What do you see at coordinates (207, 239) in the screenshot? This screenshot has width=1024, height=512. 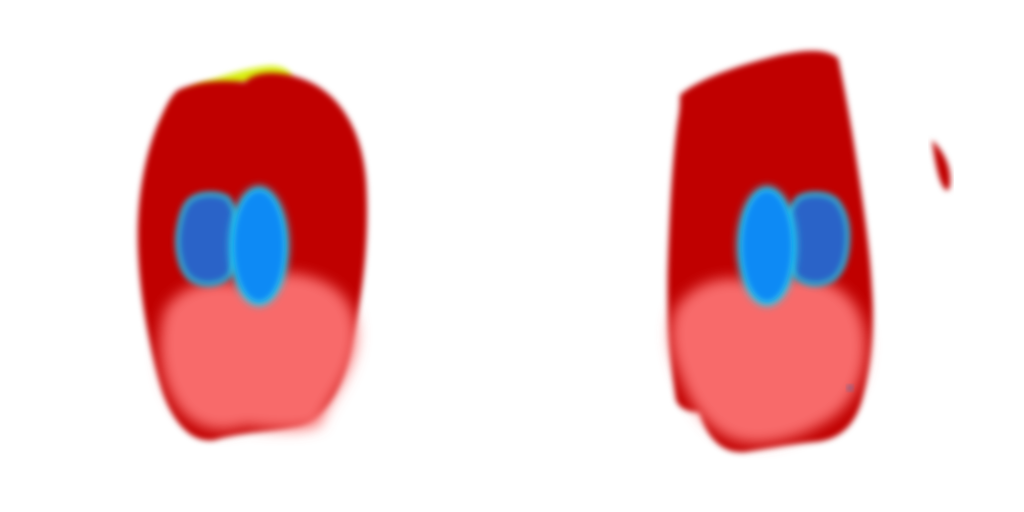 I see `inner-region` at bounding box center [207, 239].